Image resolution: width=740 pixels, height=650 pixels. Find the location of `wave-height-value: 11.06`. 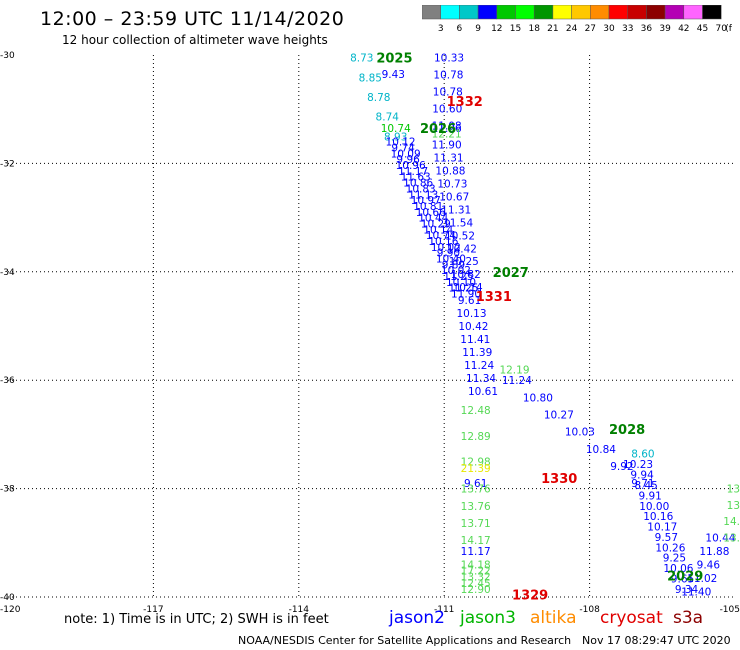

wave-height-value: 11.06 is located at coordinates (447, 129).